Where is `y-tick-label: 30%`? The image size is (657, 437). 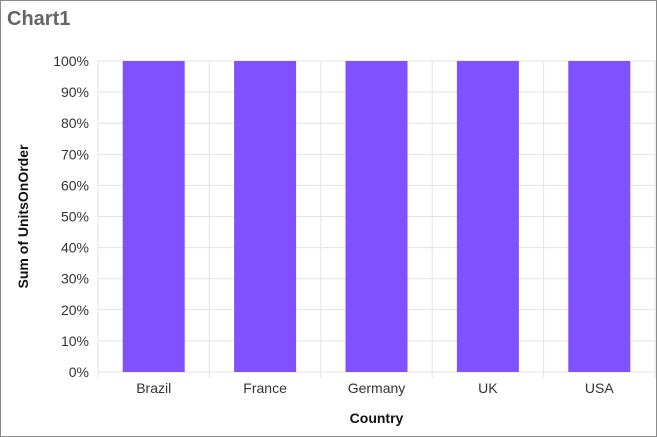
y-tick-label: 30% is located at coordinates (75, 279).